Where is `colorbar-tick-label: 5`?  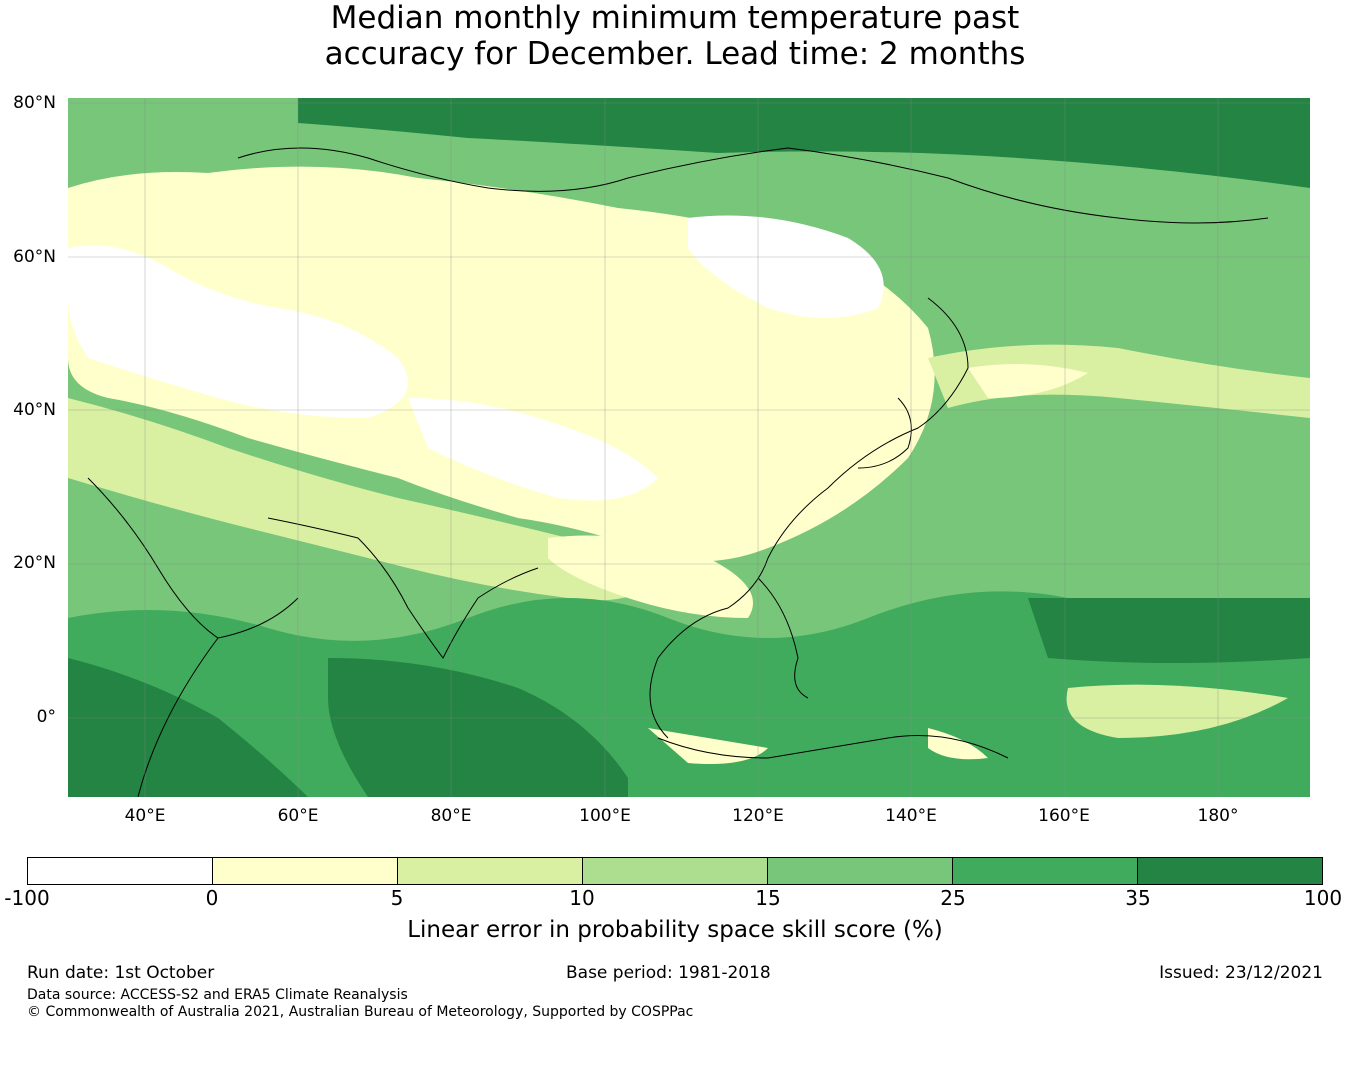
colorbar-tick-label: 5 is located at coordinates (397, 898).